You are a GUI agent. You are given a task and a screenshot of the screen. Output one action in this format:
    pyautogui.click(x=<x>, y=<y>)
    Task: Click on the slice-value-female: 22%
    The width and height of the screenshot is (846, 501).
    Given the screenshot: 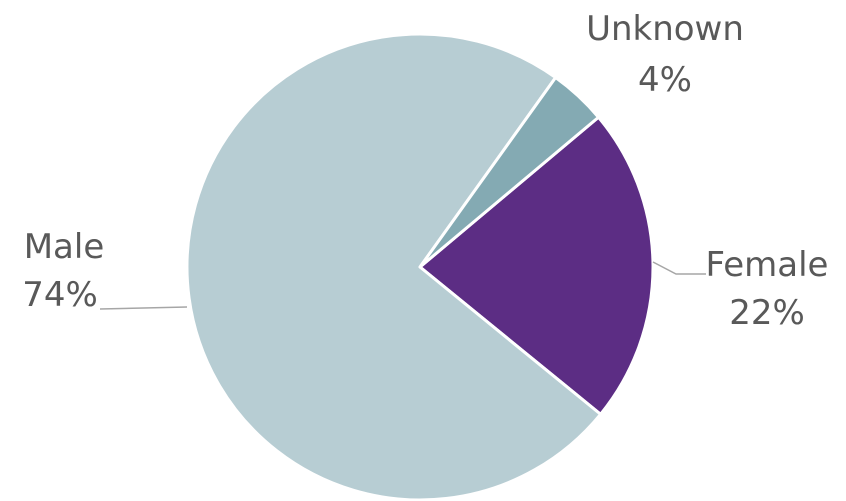 What is the action you would take?
    pyautogui.click(x=767, y=313)
    